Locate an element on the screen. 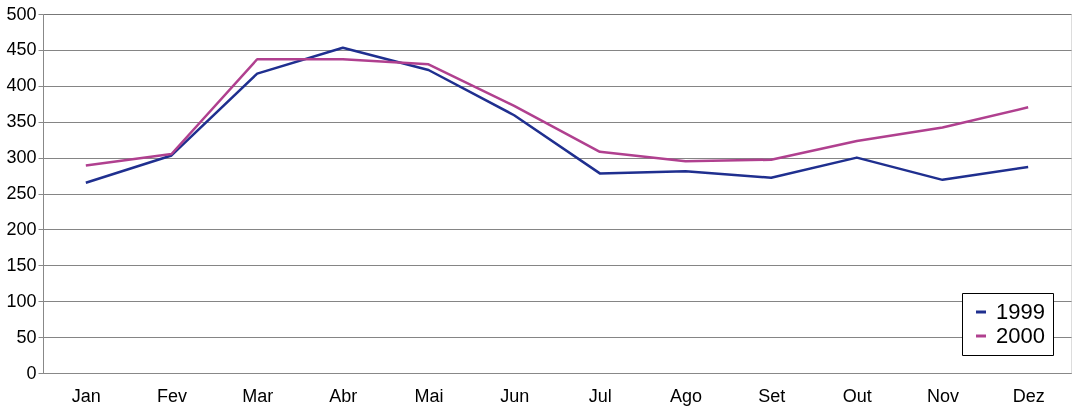 Image resolution: width=1082 pixels, height=415 pixels. y-tick-label: 250 is located at coordinates (21, 193).